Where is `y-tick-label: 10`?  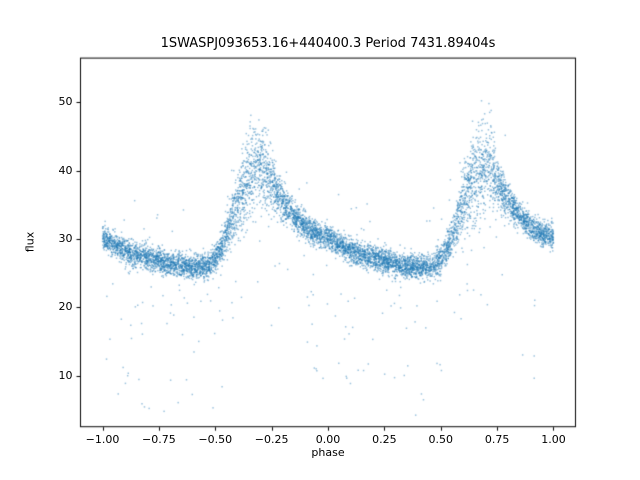 y-tick-label: 10 is located at coordinates (65, 375).